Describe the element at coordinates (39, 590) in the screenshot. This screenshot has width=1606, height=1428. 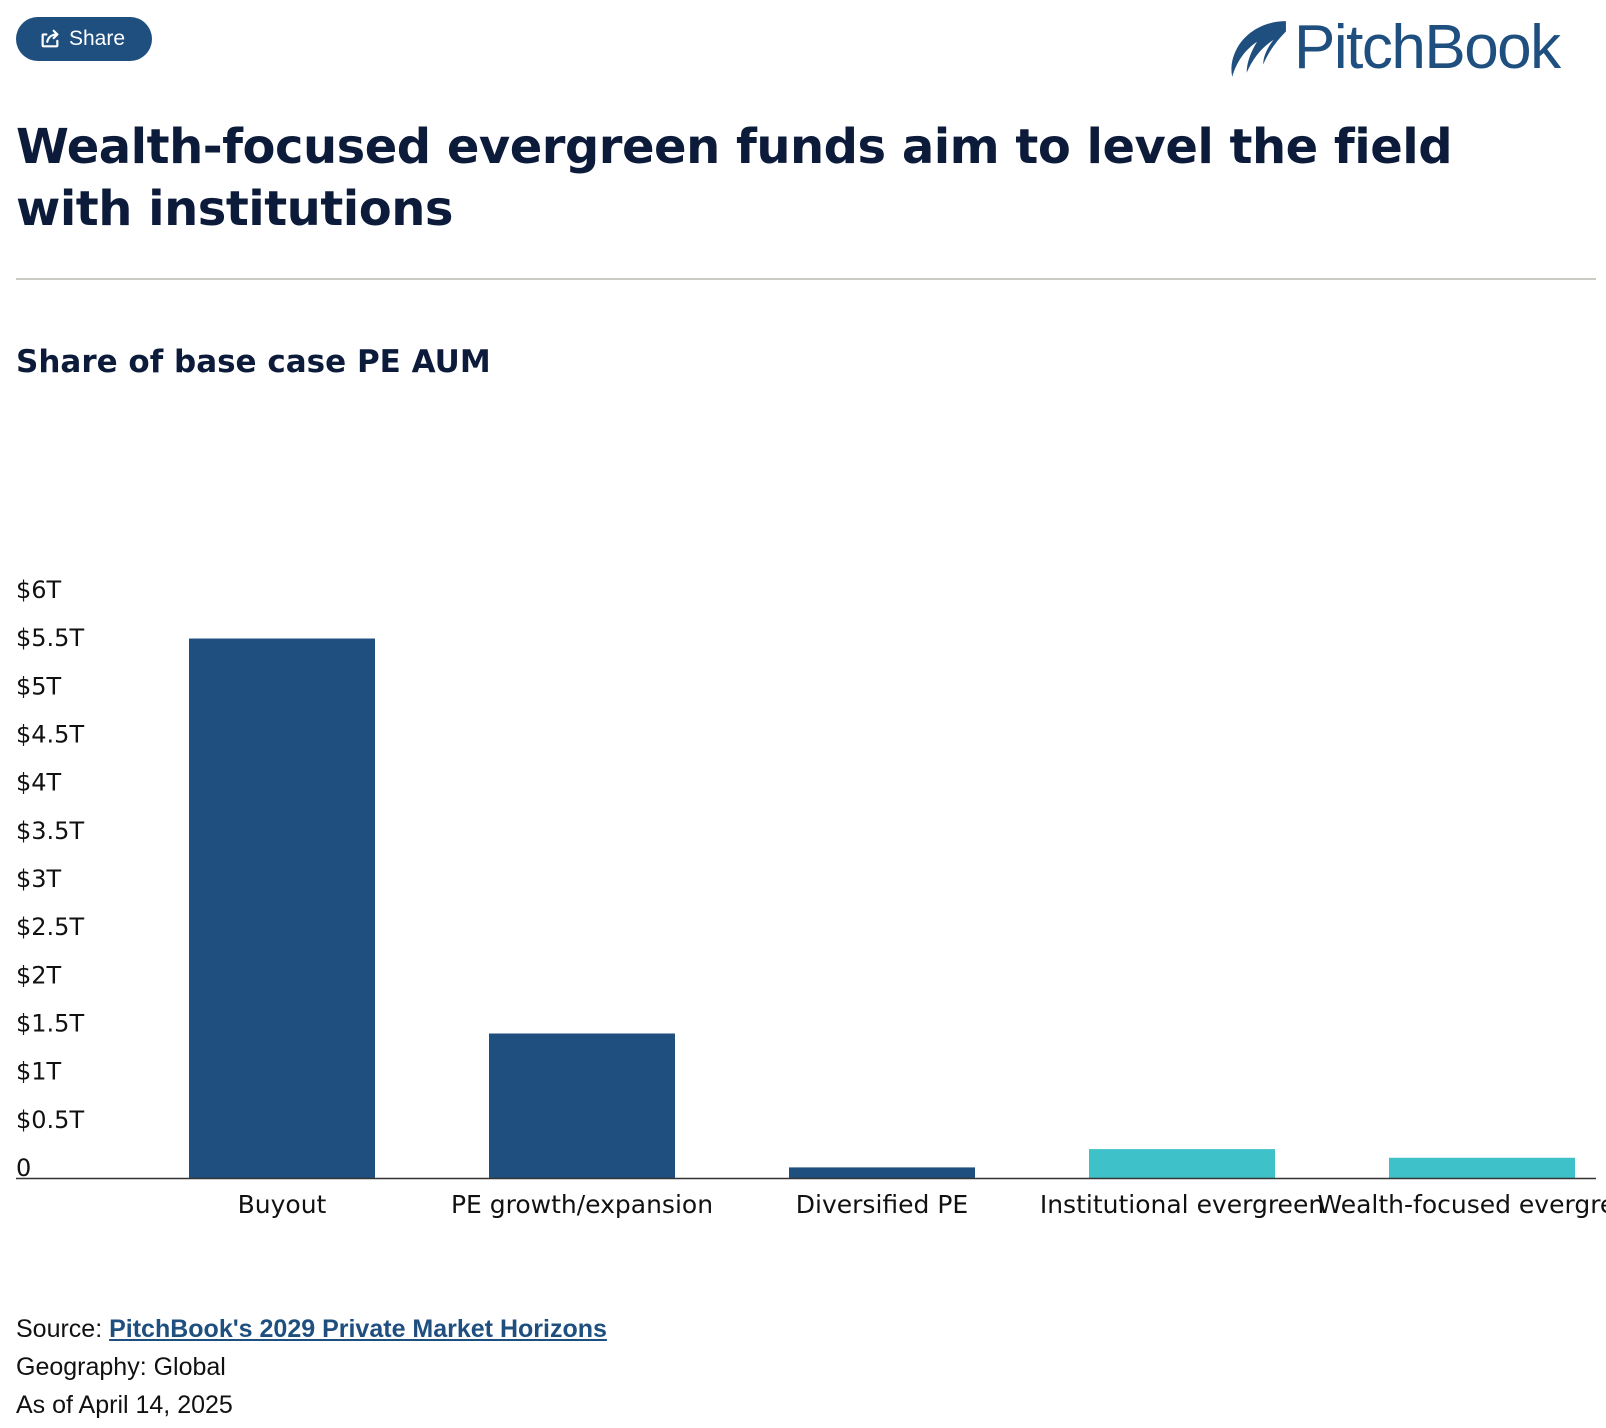
I see `y-tick-label: $6T` at that location.